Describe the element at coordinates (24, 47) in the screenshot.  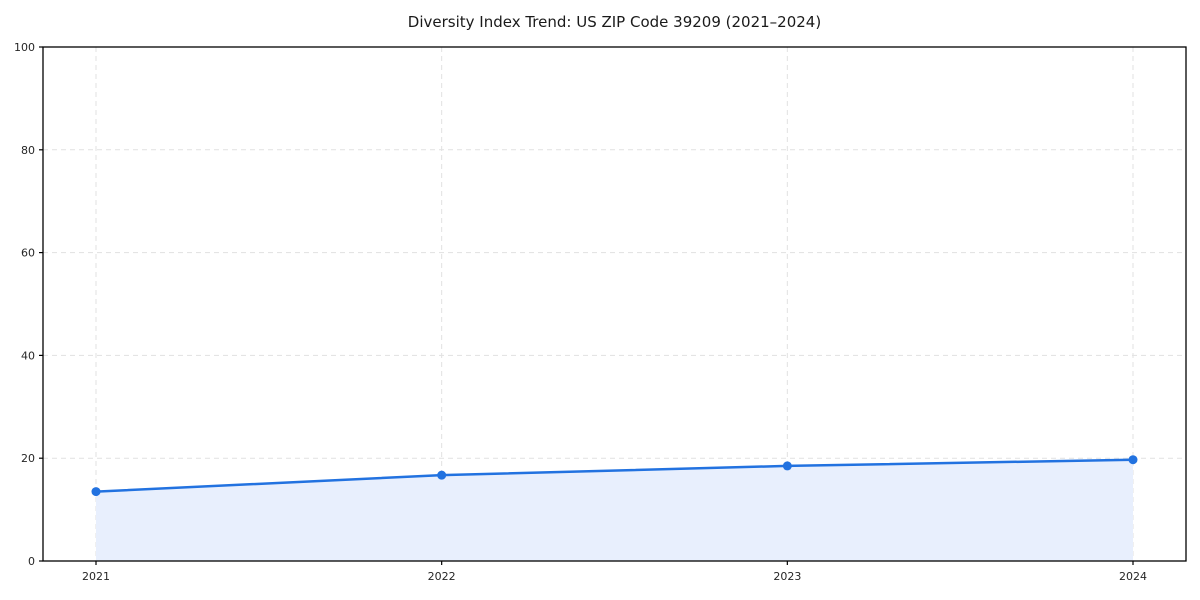
I see `y-tick-label: 100` at that location.